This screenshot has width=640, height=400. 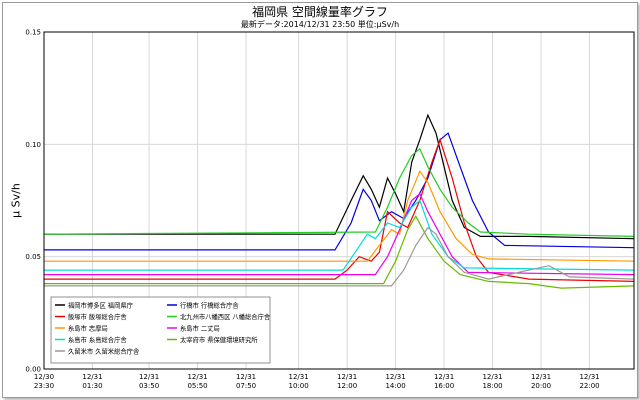 What do you see at coordinates (44, 386) in the screenshot?
I see `x-tick-time: 23:30` at bounding box center [44, 386].